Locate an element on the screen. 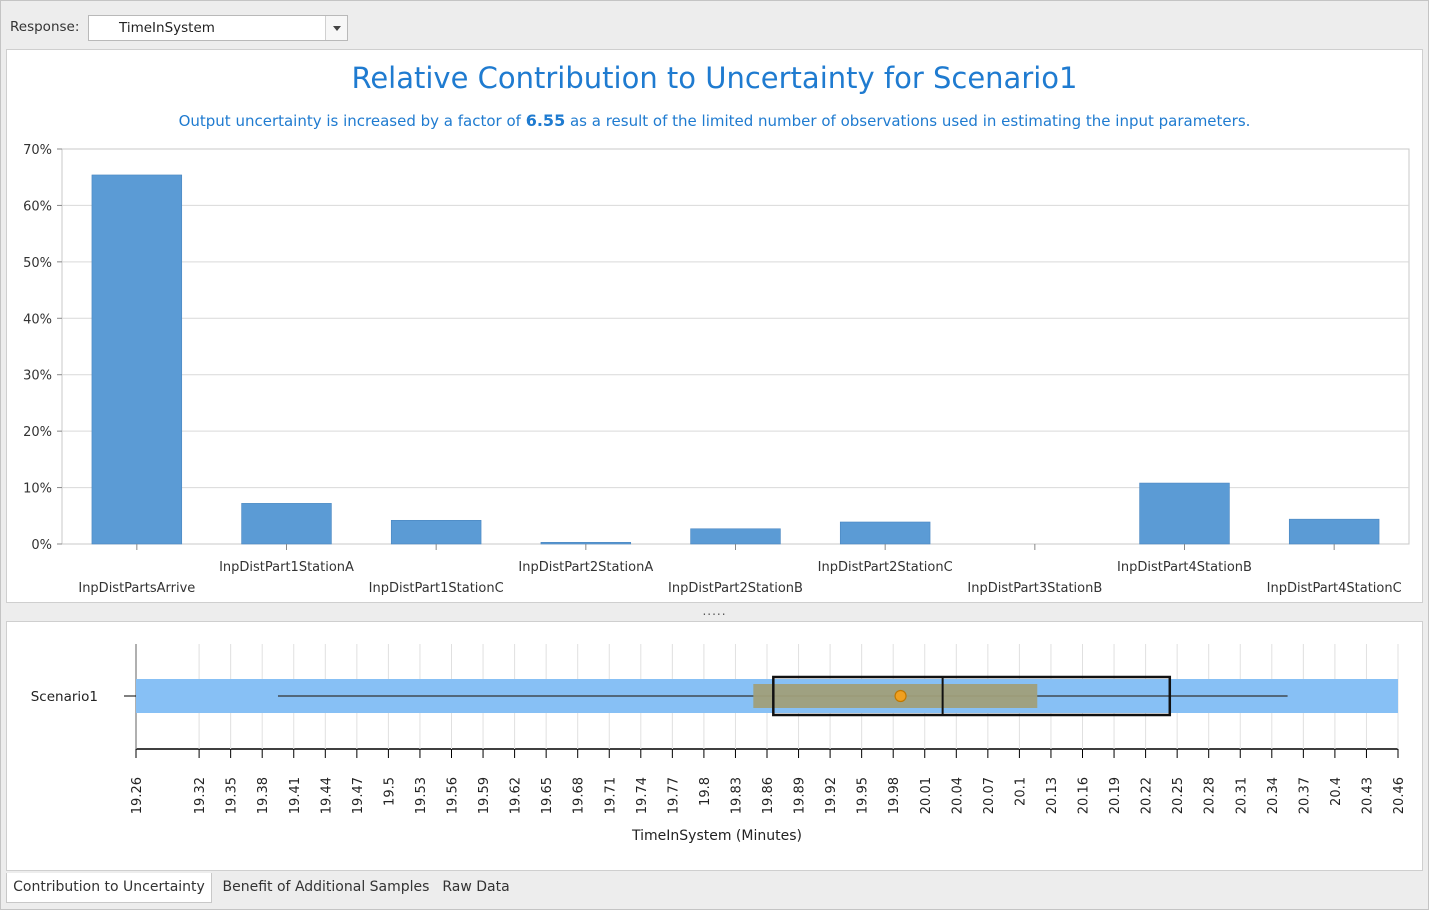  x-tick-label: InpDistPart2StationC is located at coordinates (885, 567).